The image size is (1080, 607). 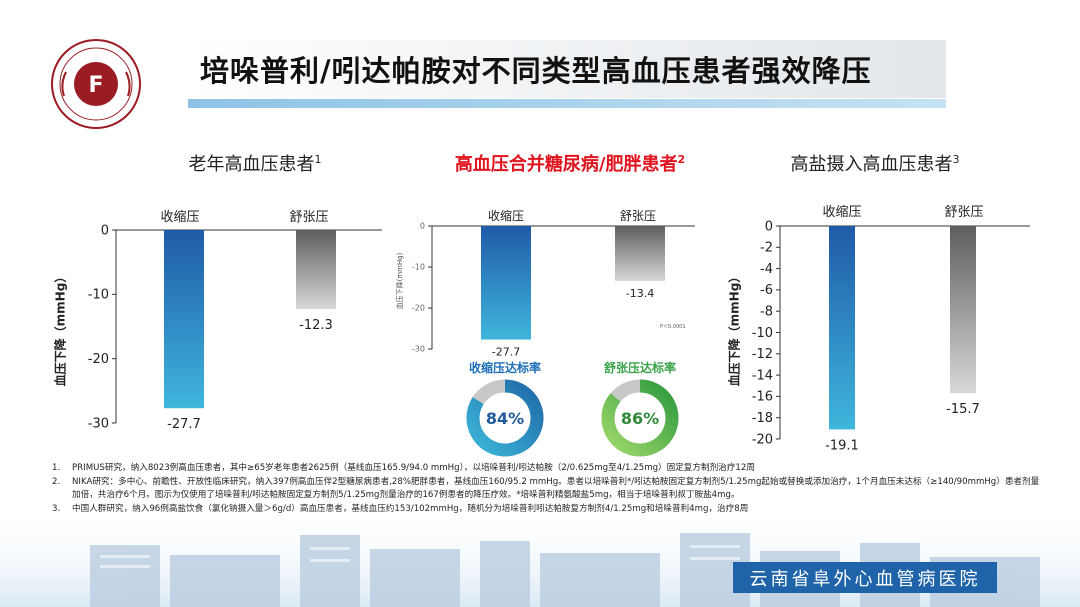 I want to click on chart1-y-axis-label: 血压下降（mmHg）, so click(x=60, y=328).